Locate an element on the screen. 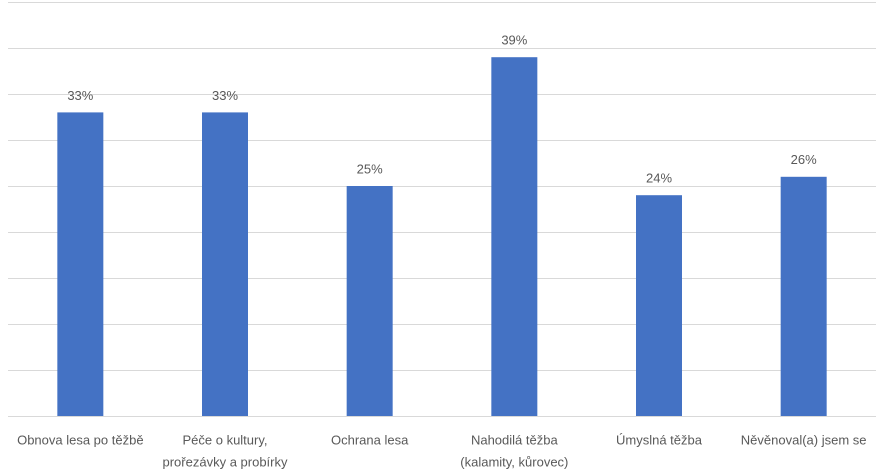  data-label: 26% is located at coordinates (804, 159).